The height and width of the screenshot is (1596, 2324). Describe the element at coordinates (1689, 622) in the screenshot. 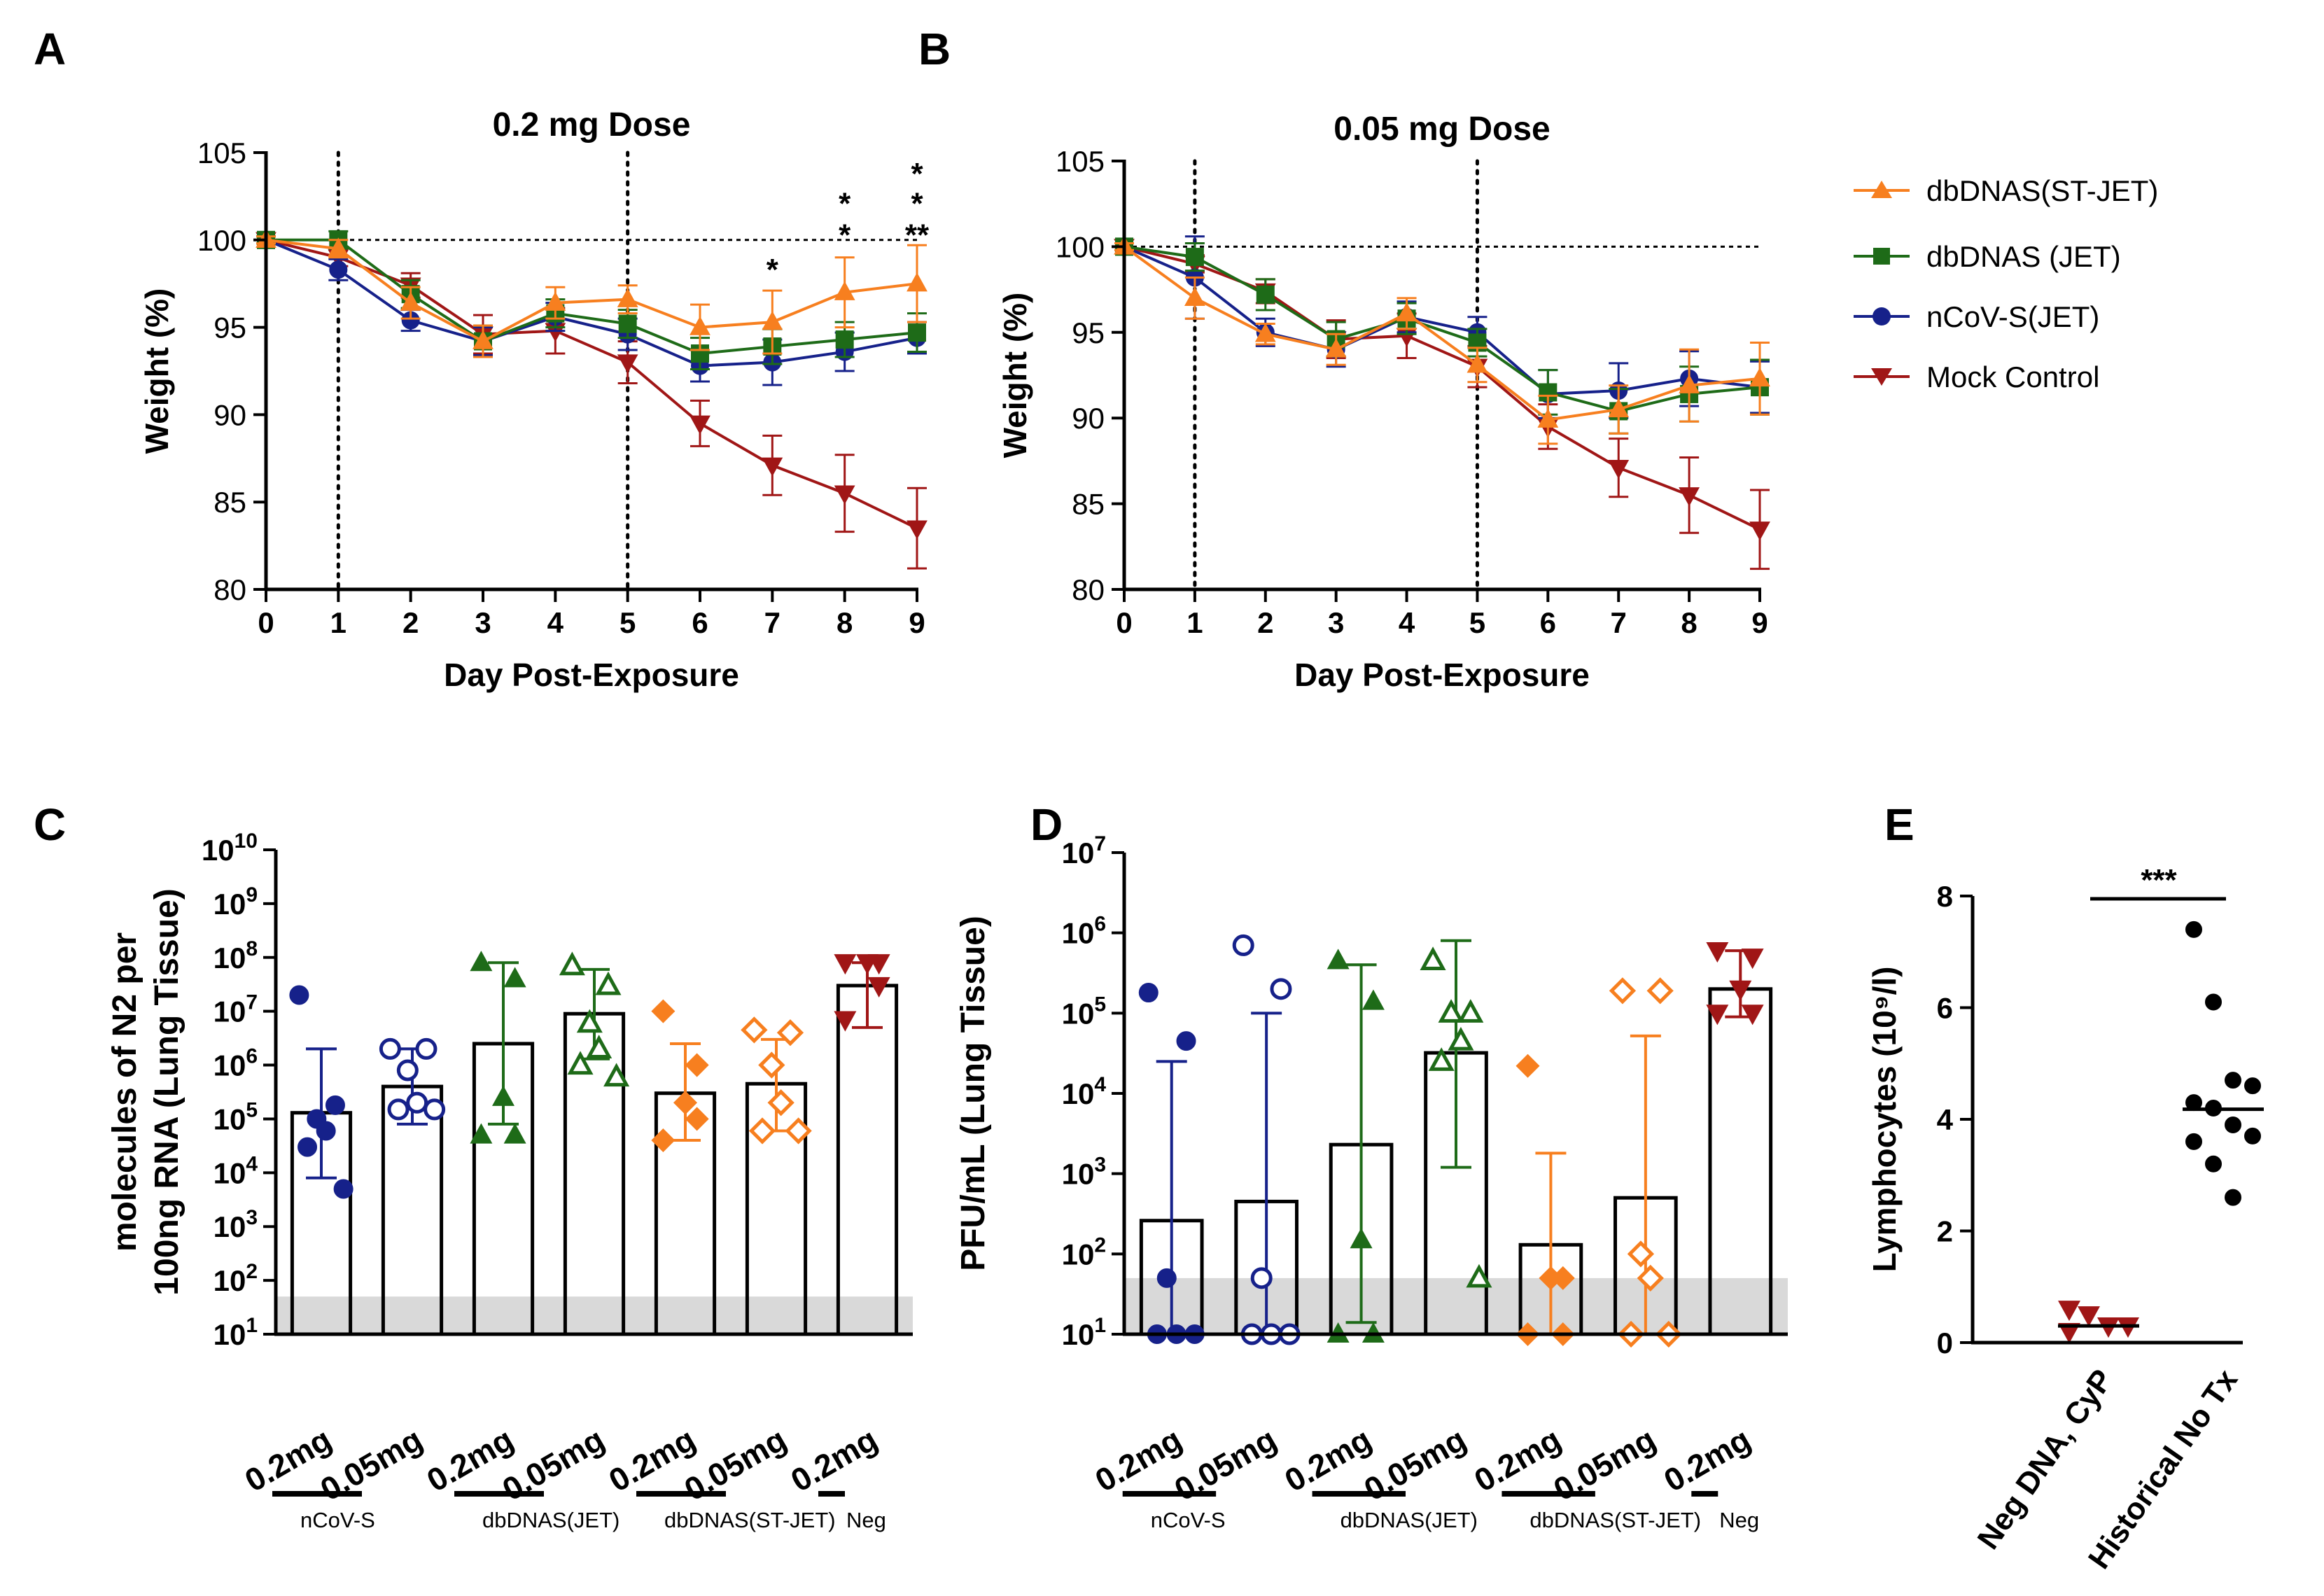

I see `x-tick-label: 8` at that location.